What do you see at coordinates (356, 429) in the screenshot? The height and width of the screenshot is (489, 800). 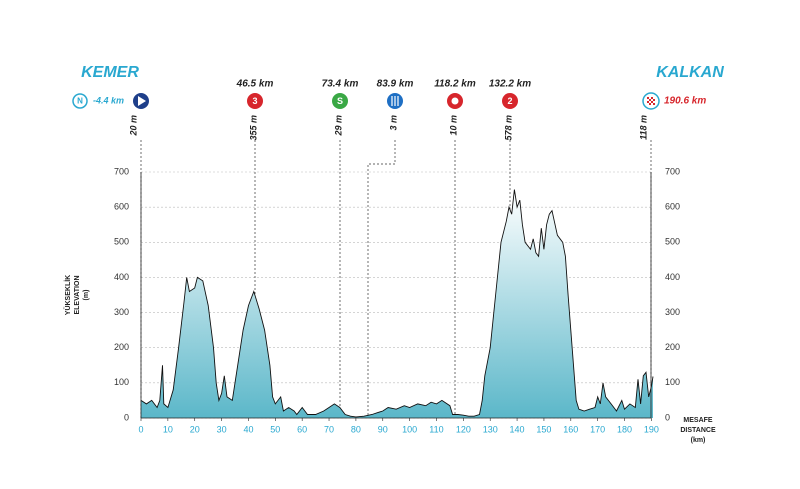 I see `x-tick-label: 80` at bounding box center [356, 429].